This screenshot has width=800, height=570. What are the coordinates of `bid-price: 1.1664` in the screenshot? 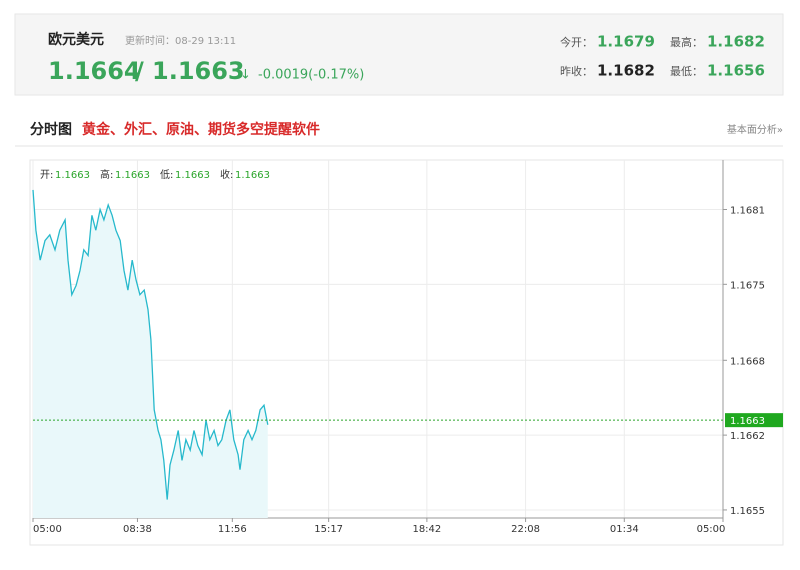 It's located at (94, 71).